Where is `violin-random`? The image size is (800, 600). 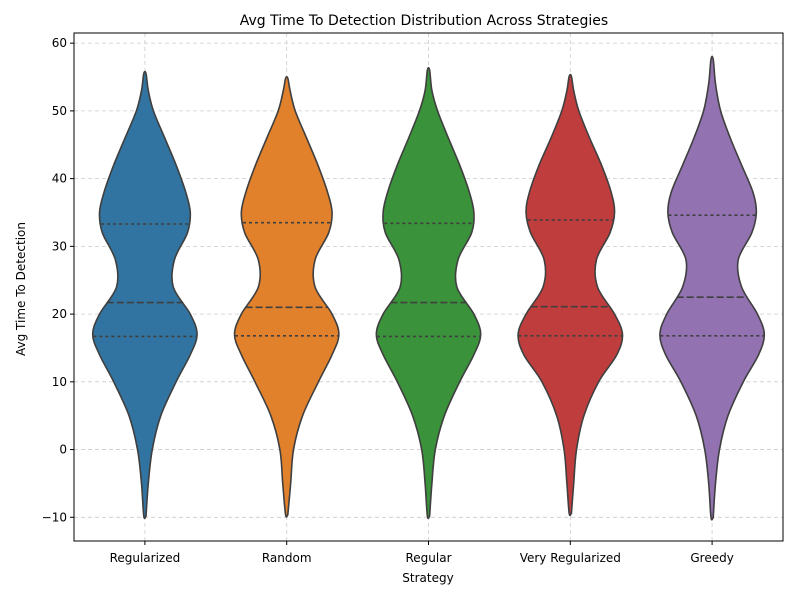 violin-random is located at coordinates (286, 297).